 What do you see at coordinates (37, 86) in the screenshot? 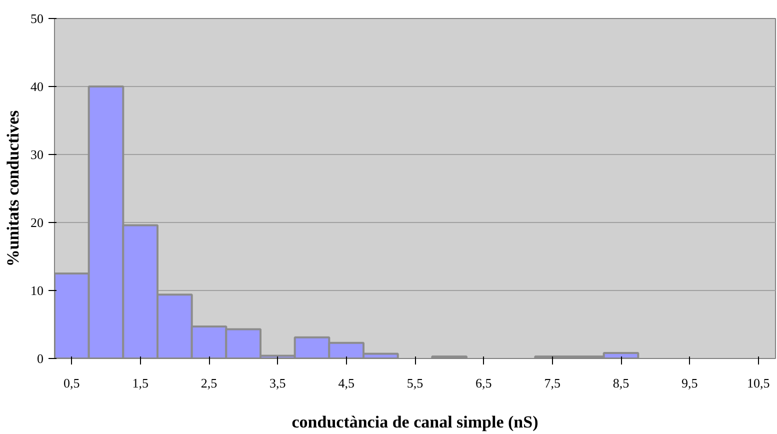
I see `y-tick-label: 40` at bounding box center [37, 86].